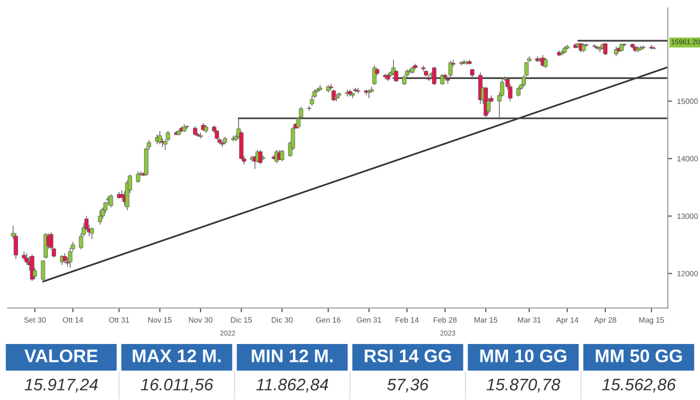 Image resolution: width=700 pixels, height=400 pixels. What do you see at coordinates (61, 356) in the screenshot?
I see `text: VALORE` at bounding box center [61, 356].